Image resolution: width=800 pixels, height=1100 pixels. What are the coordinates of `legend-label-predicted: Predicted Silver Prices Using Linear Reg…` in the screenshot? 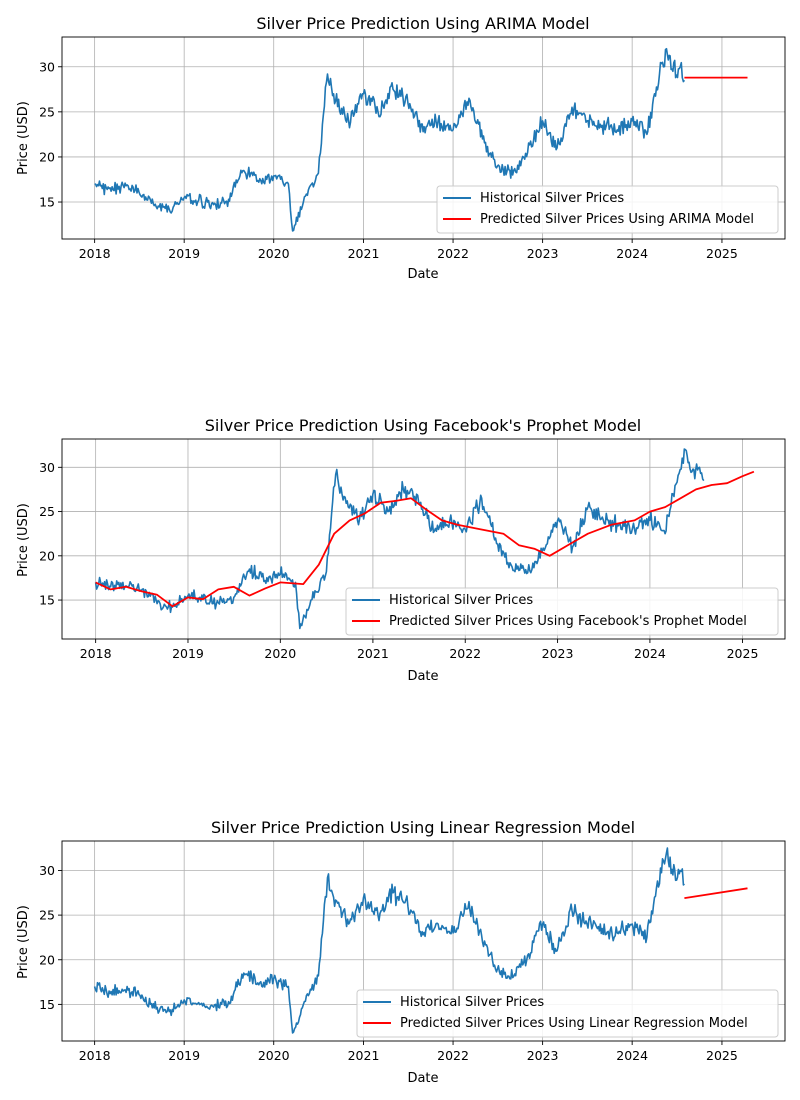 It's located at (574, 1023).